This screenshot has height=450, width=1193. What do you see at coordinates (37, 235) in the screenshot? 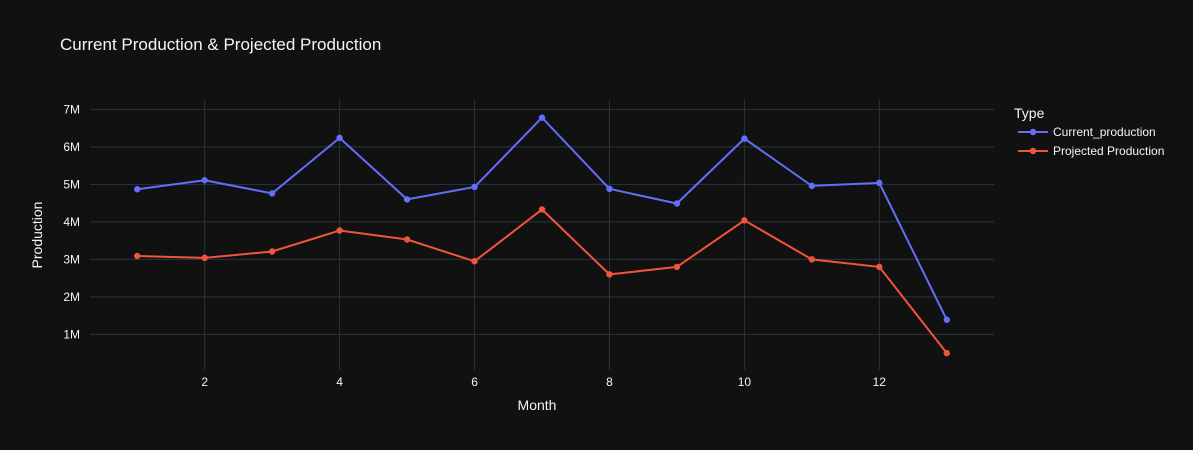
I see `y-axis-label: Production` at bounding box center [37, 235].